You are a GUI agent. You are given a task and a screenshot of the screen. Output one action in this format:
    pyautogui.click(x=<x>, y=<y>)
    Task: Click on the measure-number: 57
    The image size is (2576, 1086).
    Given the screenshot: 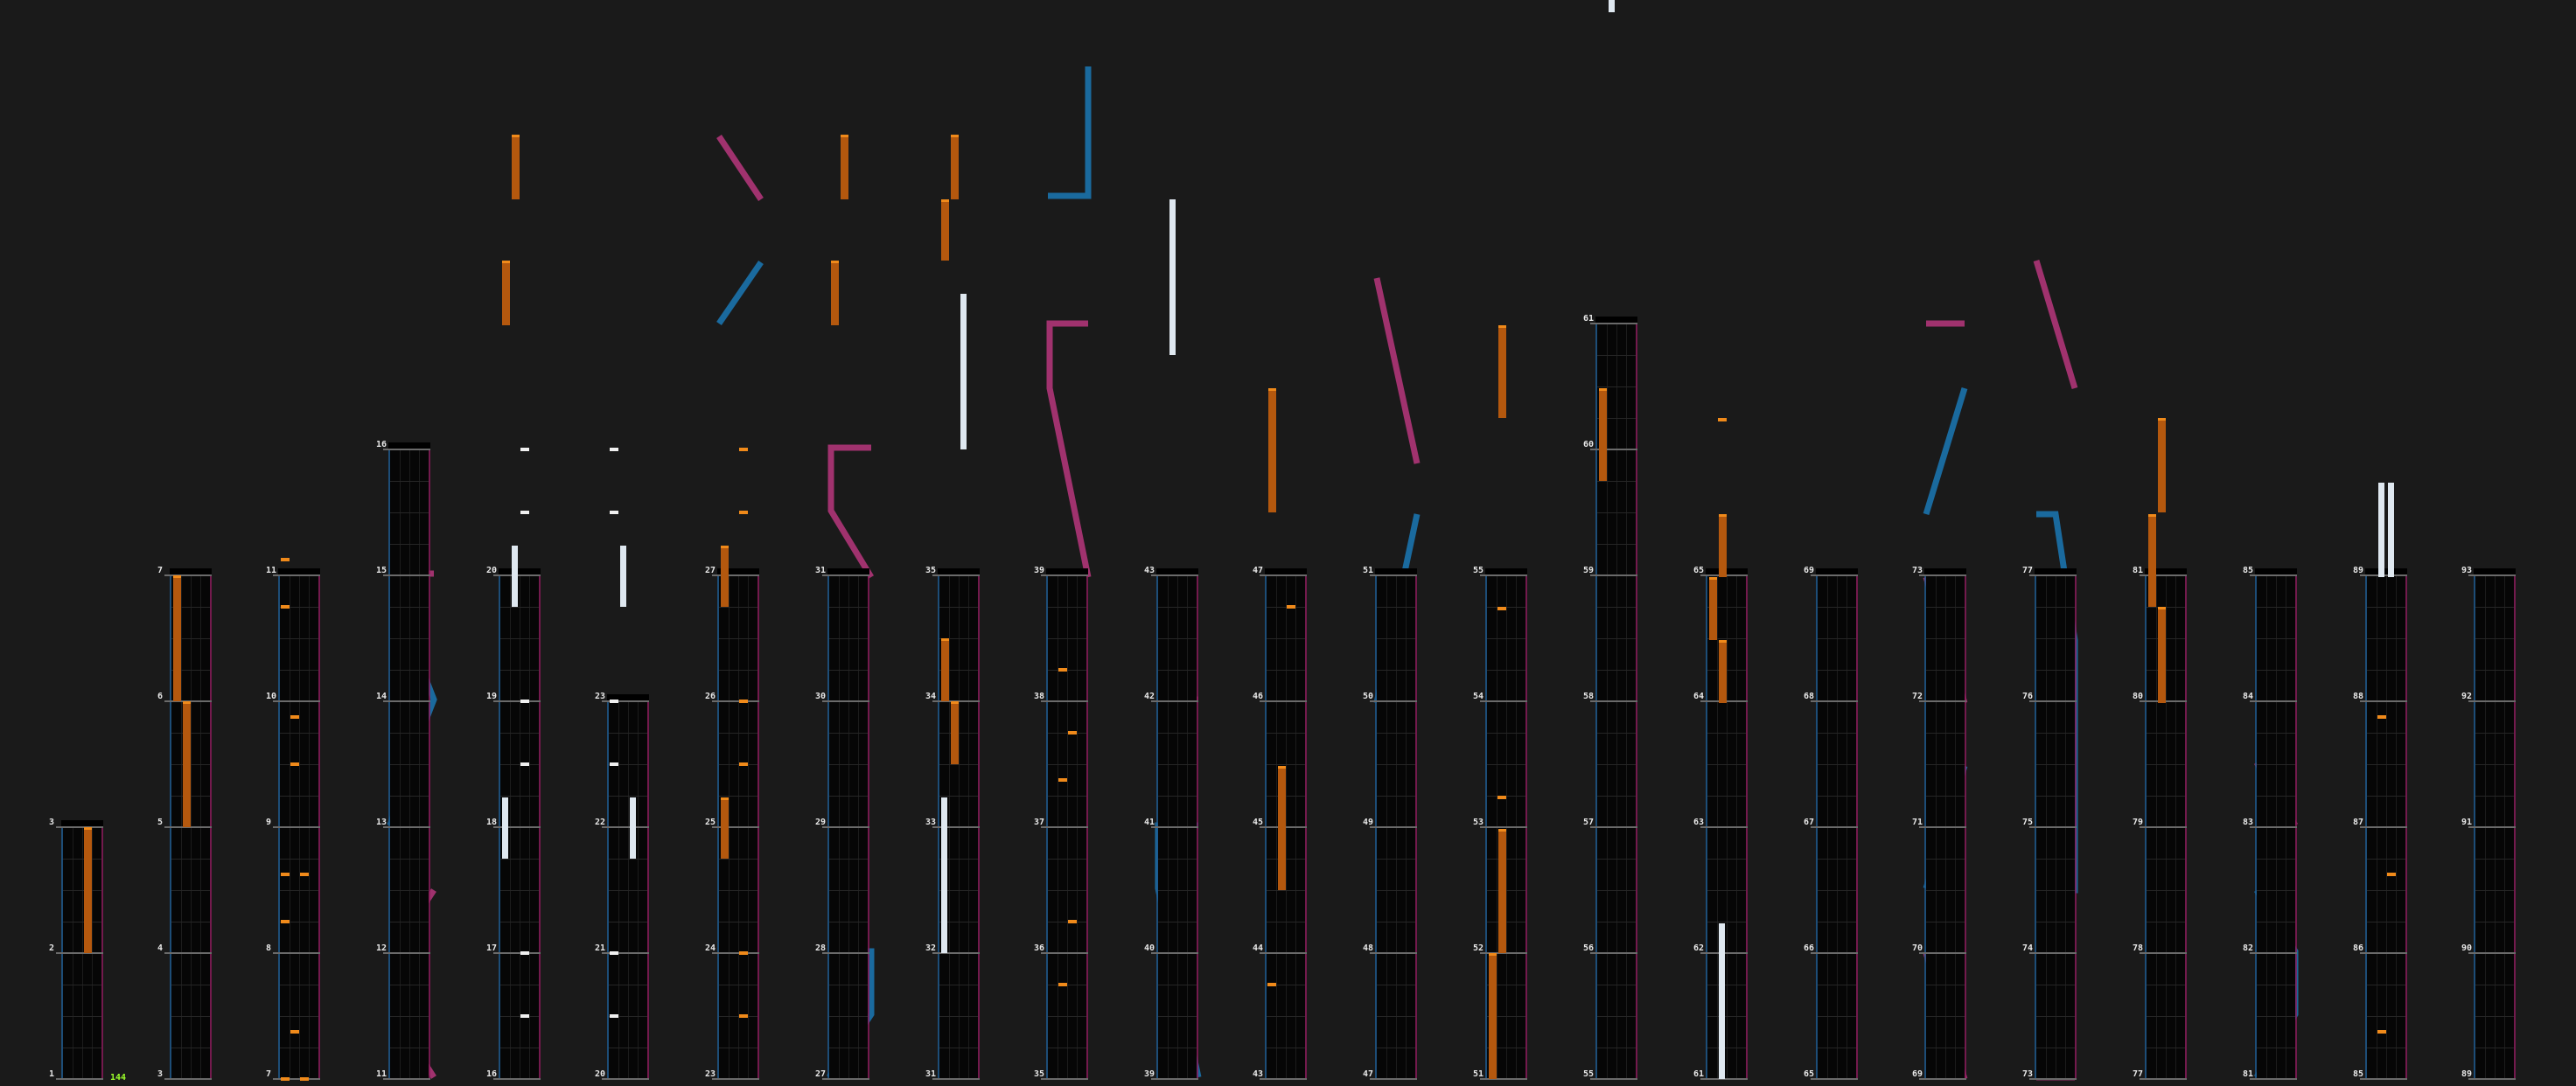 What is the action you would take?
    pyautogui.click(x=1589, y=822)
    